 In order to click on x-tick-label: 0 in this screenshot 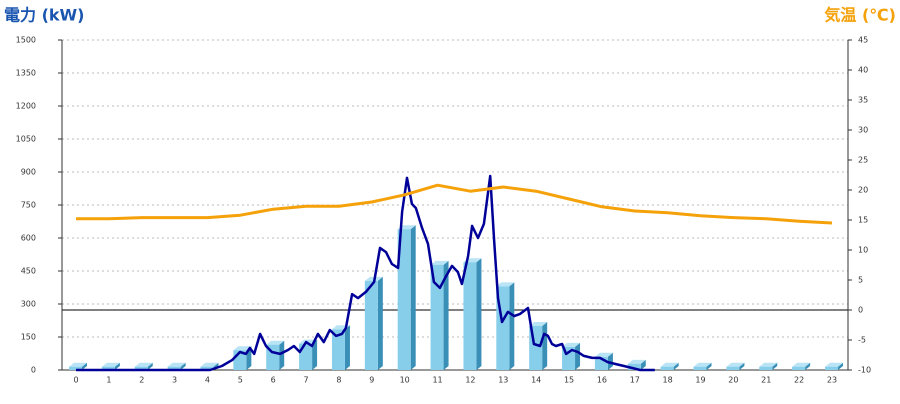, I will do `click(75, 380)`.